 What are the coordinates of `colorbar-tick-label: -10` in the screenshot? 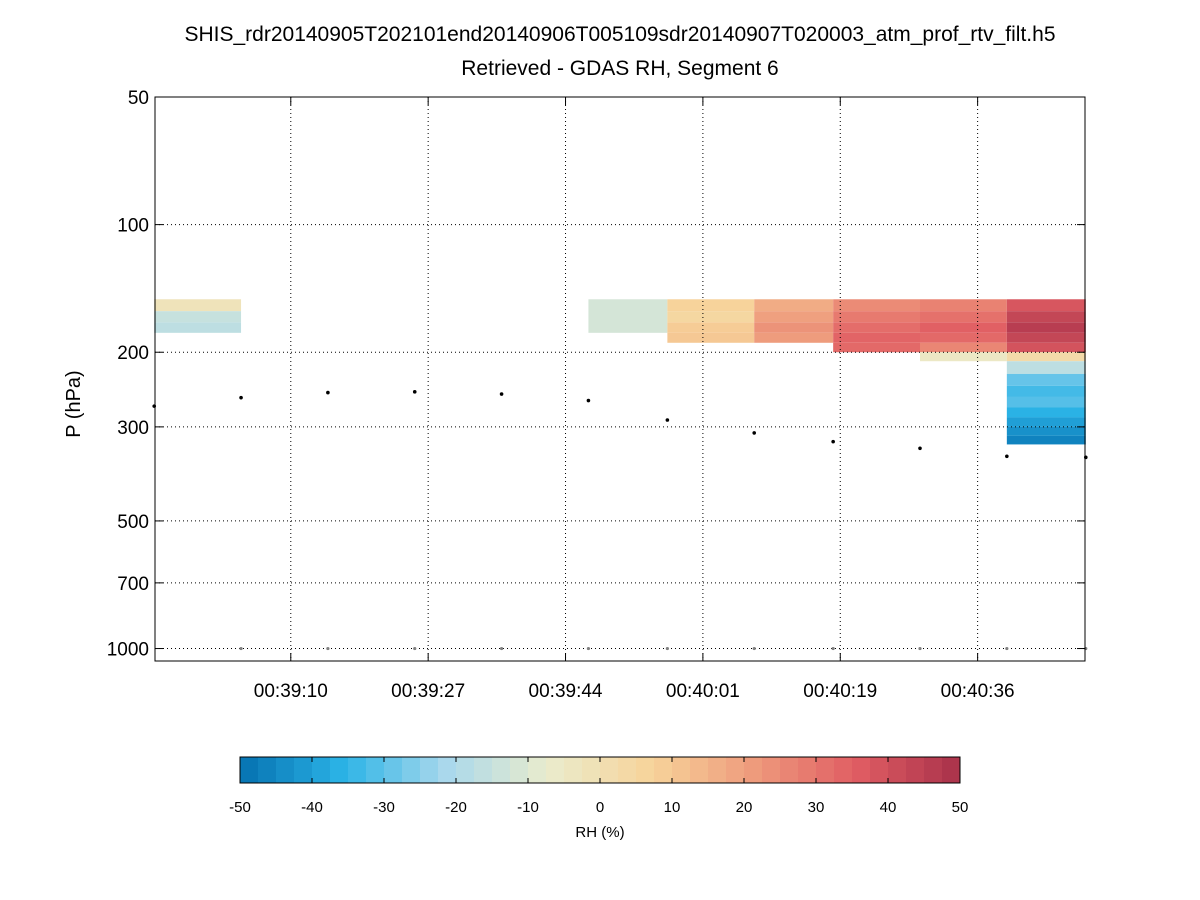 It's located at (528, 807).